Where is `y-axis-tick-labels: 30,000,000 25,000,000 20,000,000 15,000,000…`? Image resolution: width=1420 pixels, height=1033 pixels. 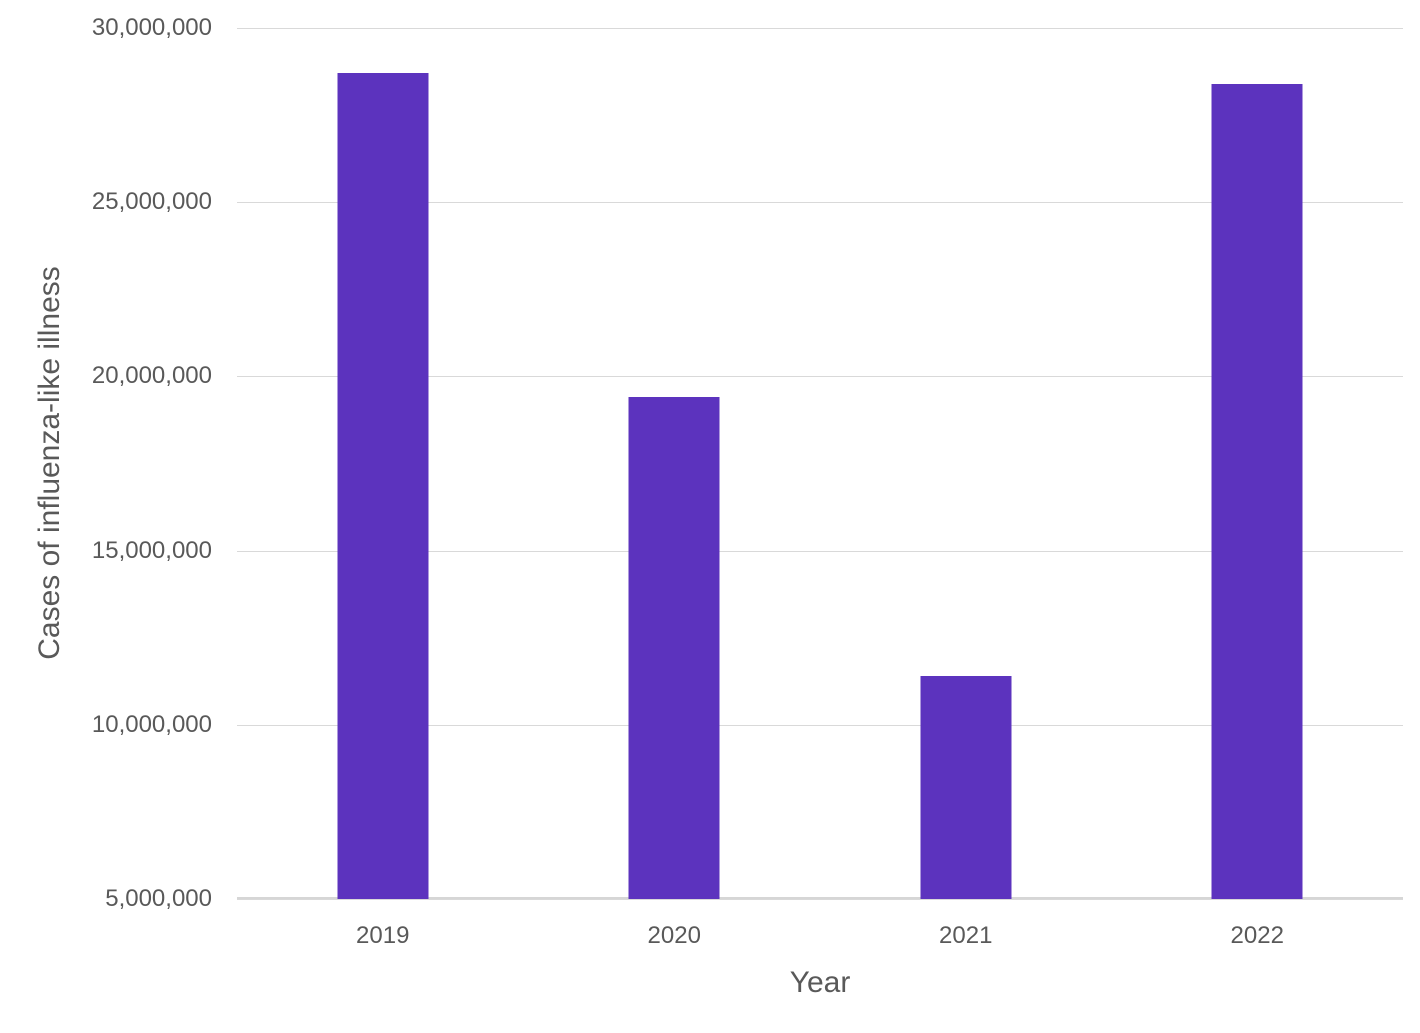 y-axis-tick-labels: 30,000,000 25,000,000 20,000,000 15,000,000… is located at coordinates (106, 463).